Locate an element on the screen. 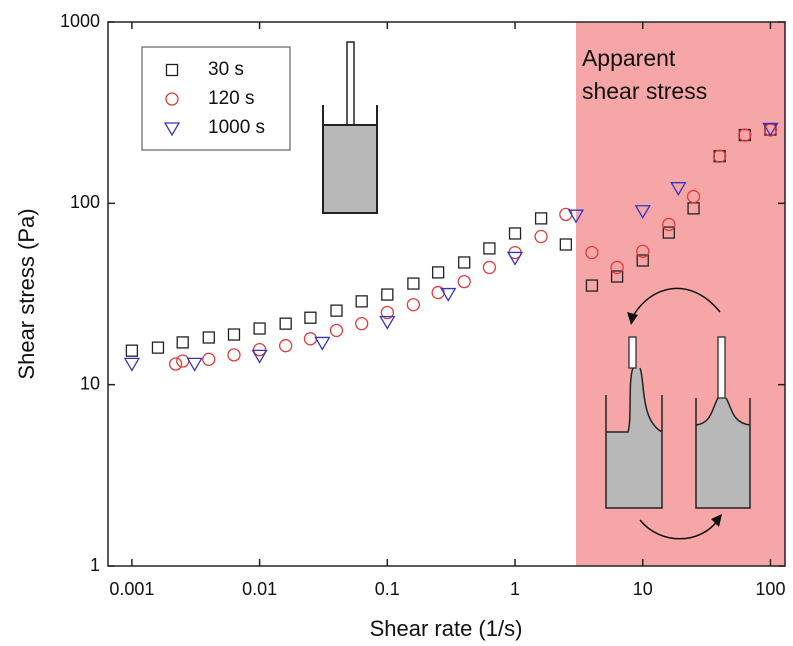 This screenshot has width=793, height=646. inset-rod-right is located at coordinates (721, 367).